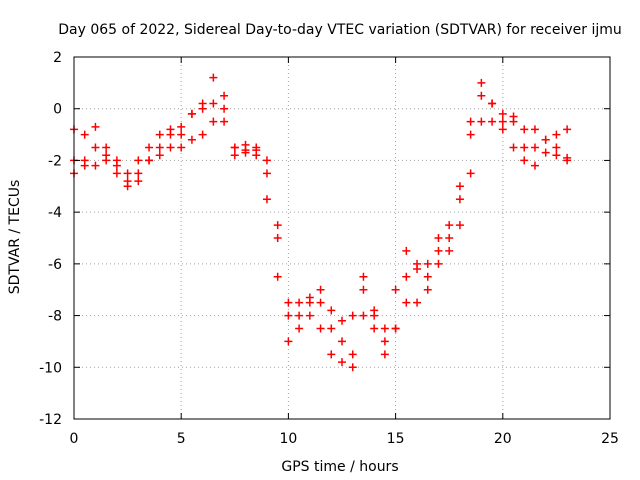 The image size is (640, 480). I want to click on x-tick-label: 15, so click(396, 439).